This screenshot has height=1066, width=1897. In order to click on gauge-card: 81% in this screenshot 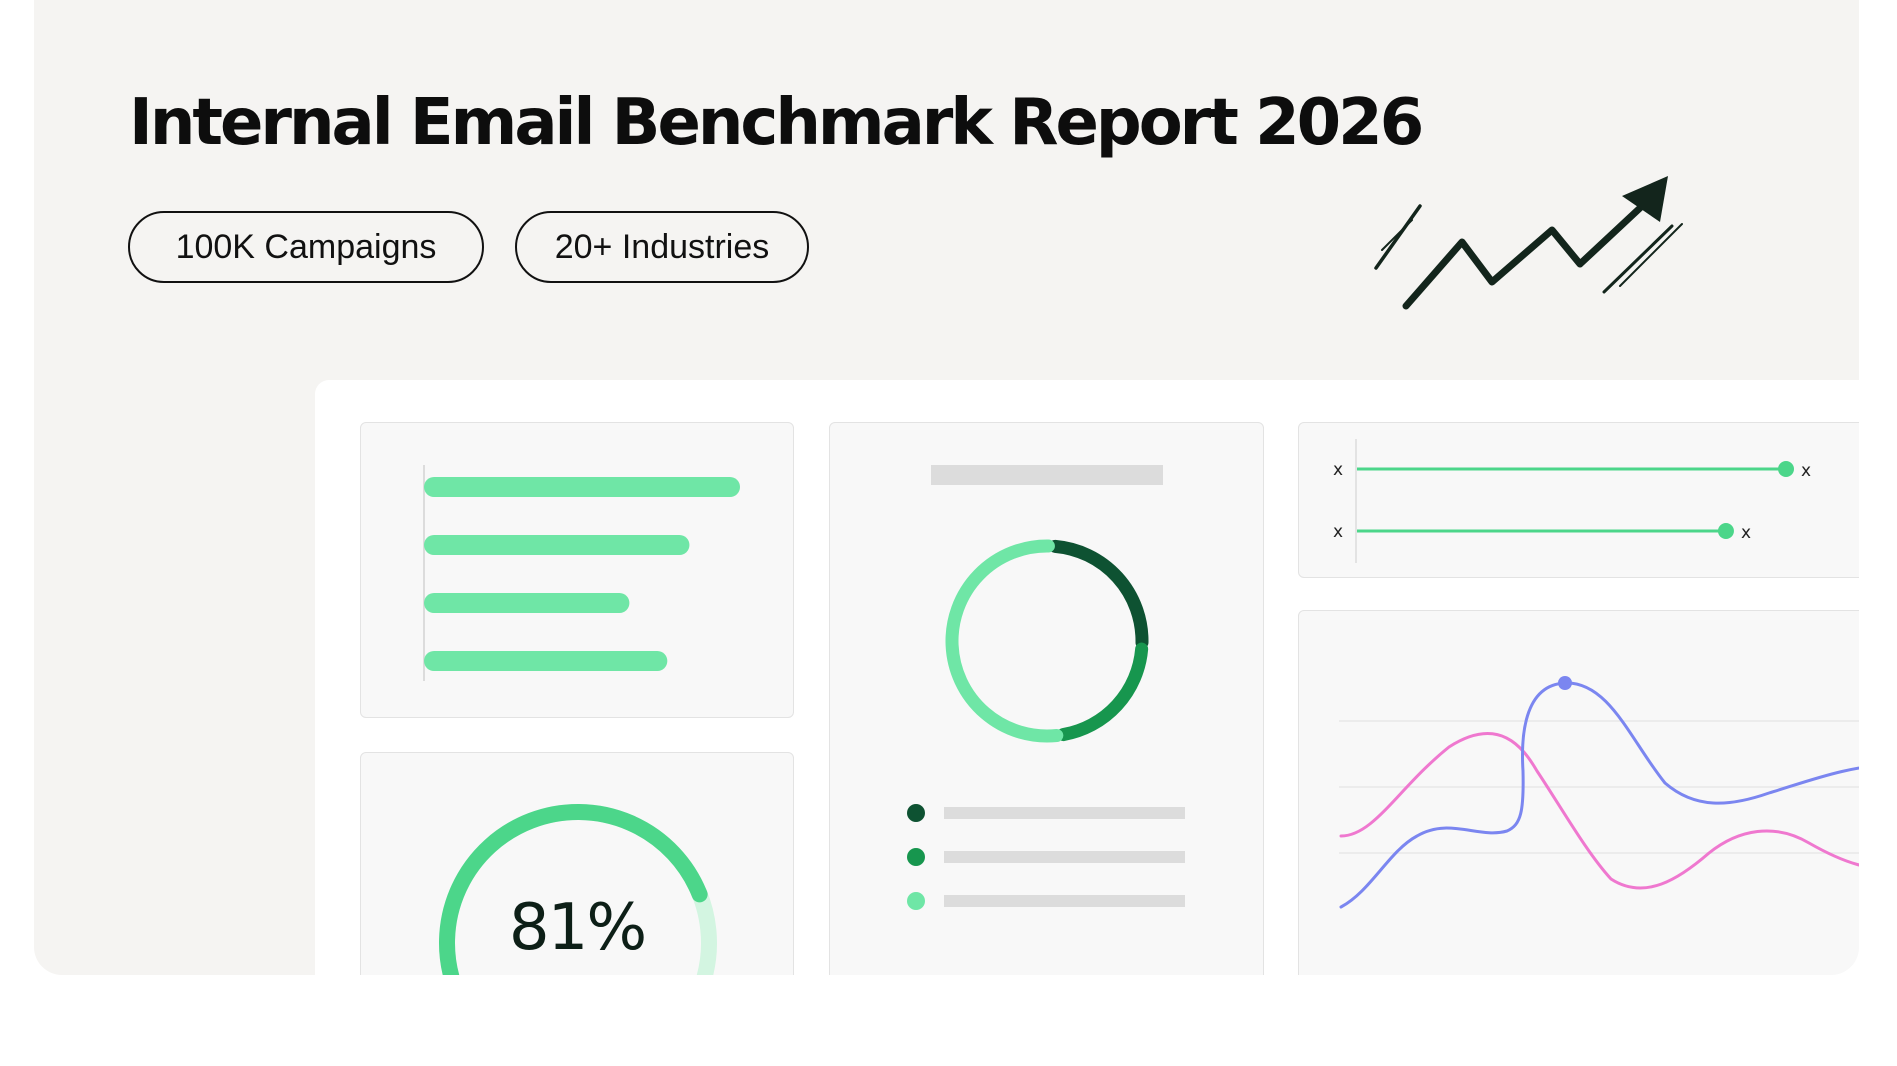, I will do `click(577, 863)`.